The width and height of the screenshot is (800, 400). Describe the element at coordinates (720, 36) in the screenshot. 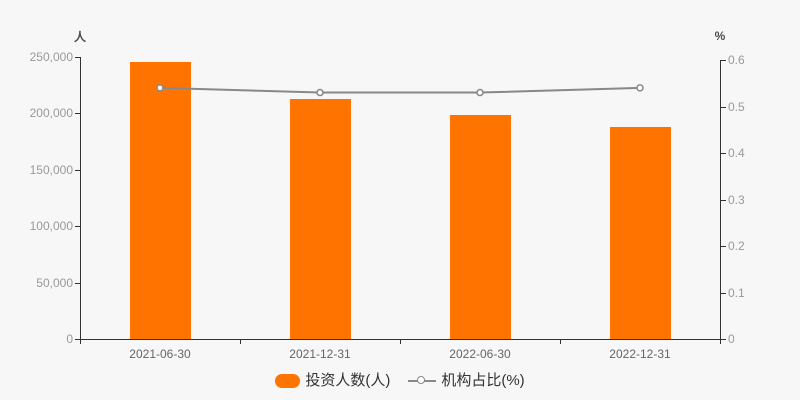

I see `right-axis-name: %` at that location.